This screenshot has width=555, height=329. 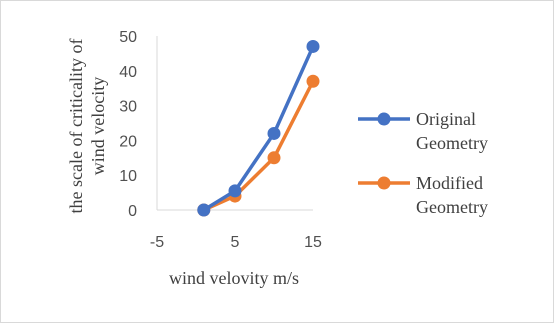 What do you see at coordinates (87, 126) in the screenshot?
I see `y-axis-title: the scale of criticality of wind velocity` at bounding box center [87, 126].